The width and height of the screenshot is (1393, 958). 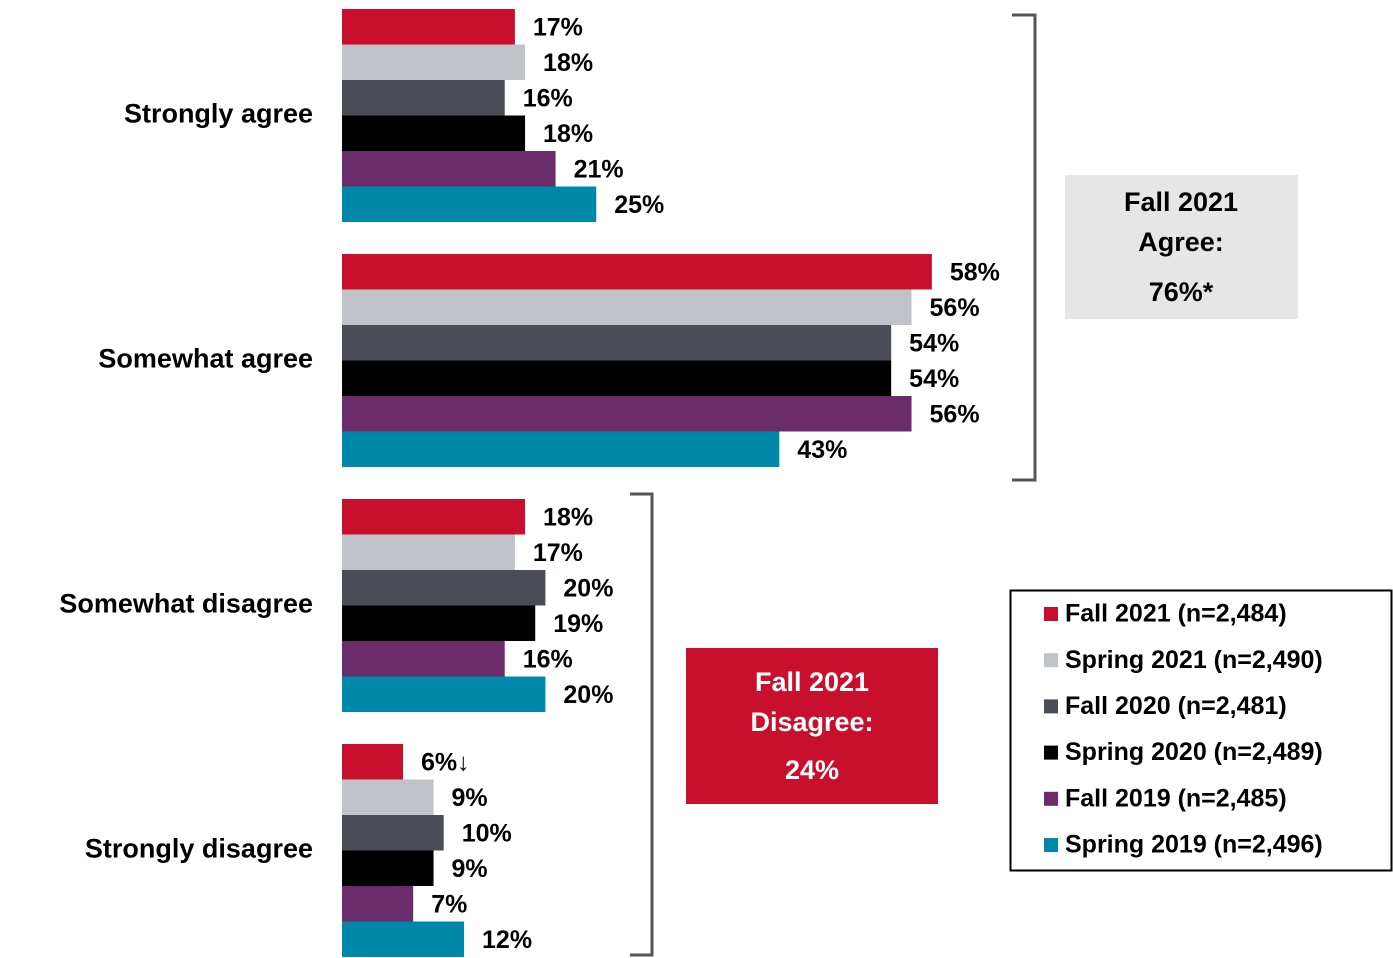 What do you see at coordinates (1024, 247) in the screenshot?
I see `agree-bracket` at bounding box center [1024, 247].